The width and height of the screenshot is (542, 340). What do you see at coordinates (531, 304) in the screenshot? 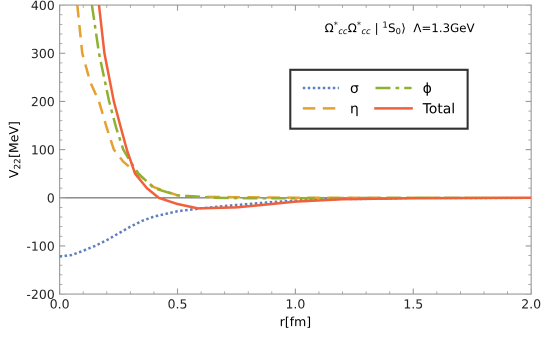
I see `x-tick-label: 2.0` at bounding box center [531, 304].